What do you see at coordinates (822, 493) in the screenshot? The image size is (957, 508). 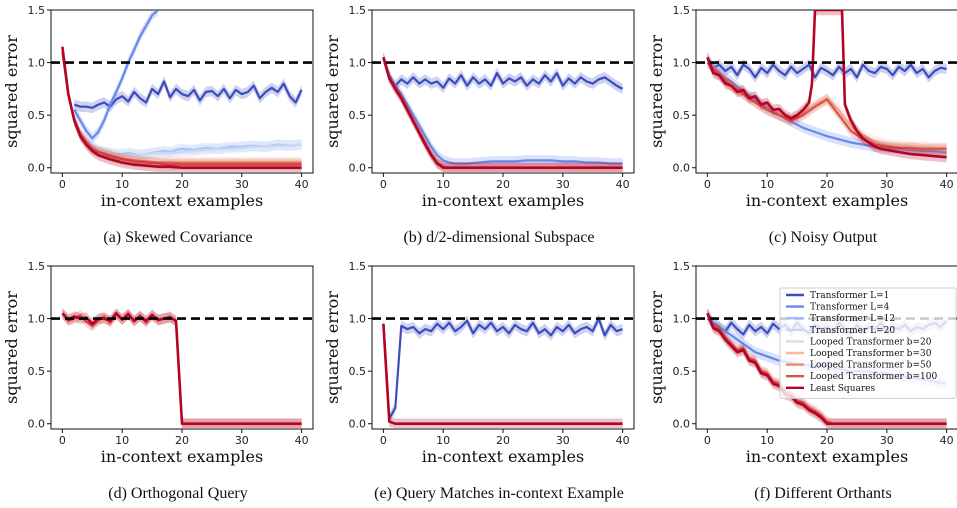 I see `panel-caption: (f) Different Orthants` at bounding box center [822, 493].